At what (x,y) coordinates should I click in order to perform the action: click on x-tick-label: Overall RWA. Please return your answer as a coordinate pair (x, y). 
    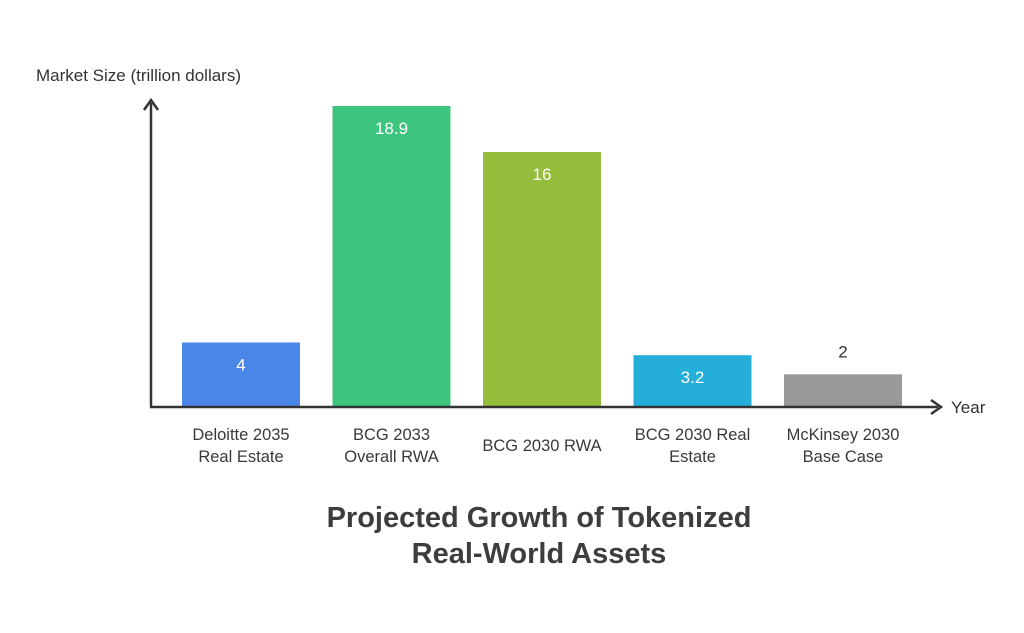
    Looking at the image, I should click on (391, 457).